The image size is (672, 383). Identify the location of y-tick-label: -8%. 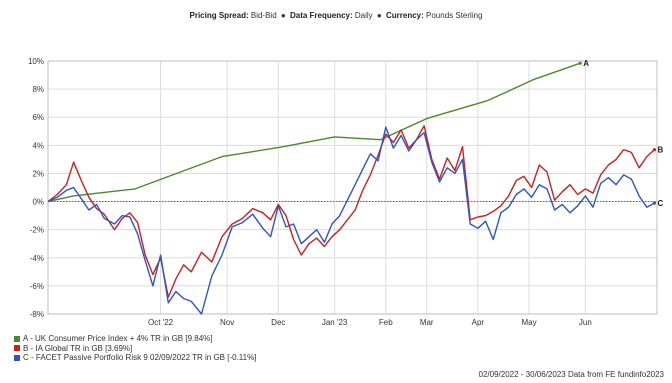
(37, 314).